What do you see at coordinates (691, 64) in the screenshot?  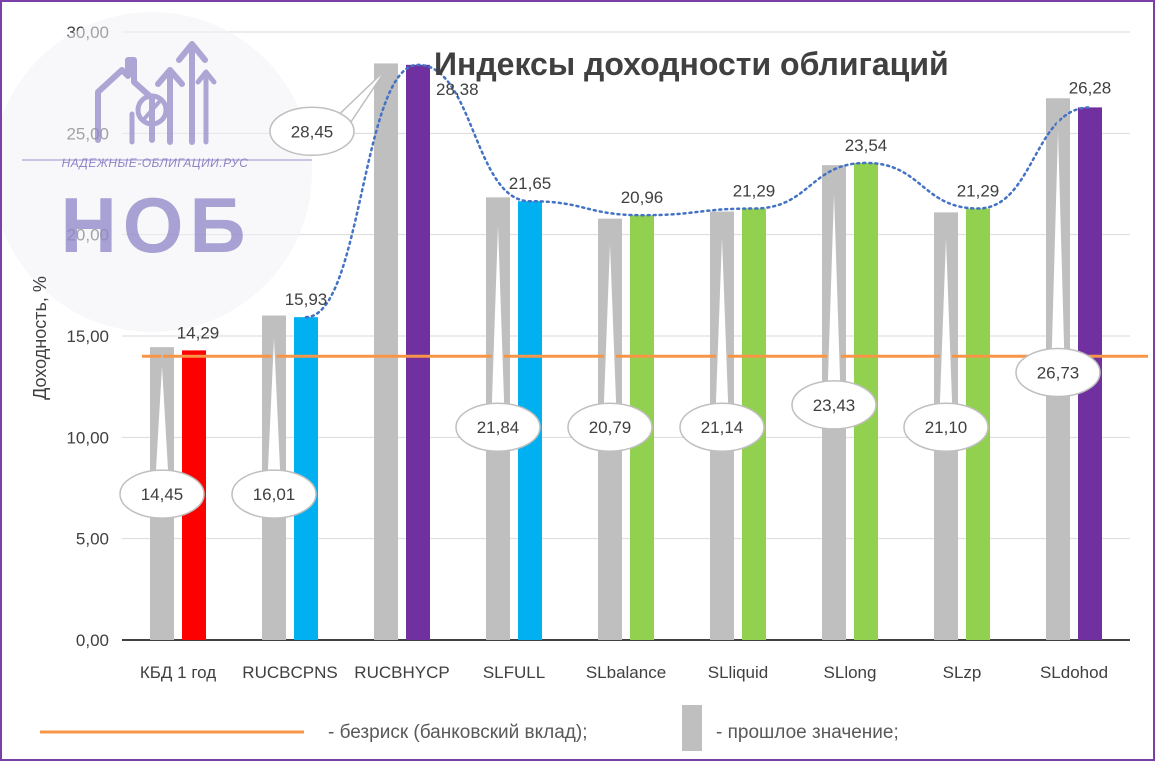 I see `chart-title: Индексы доходности облигаций` at bounding box center [691, 64].